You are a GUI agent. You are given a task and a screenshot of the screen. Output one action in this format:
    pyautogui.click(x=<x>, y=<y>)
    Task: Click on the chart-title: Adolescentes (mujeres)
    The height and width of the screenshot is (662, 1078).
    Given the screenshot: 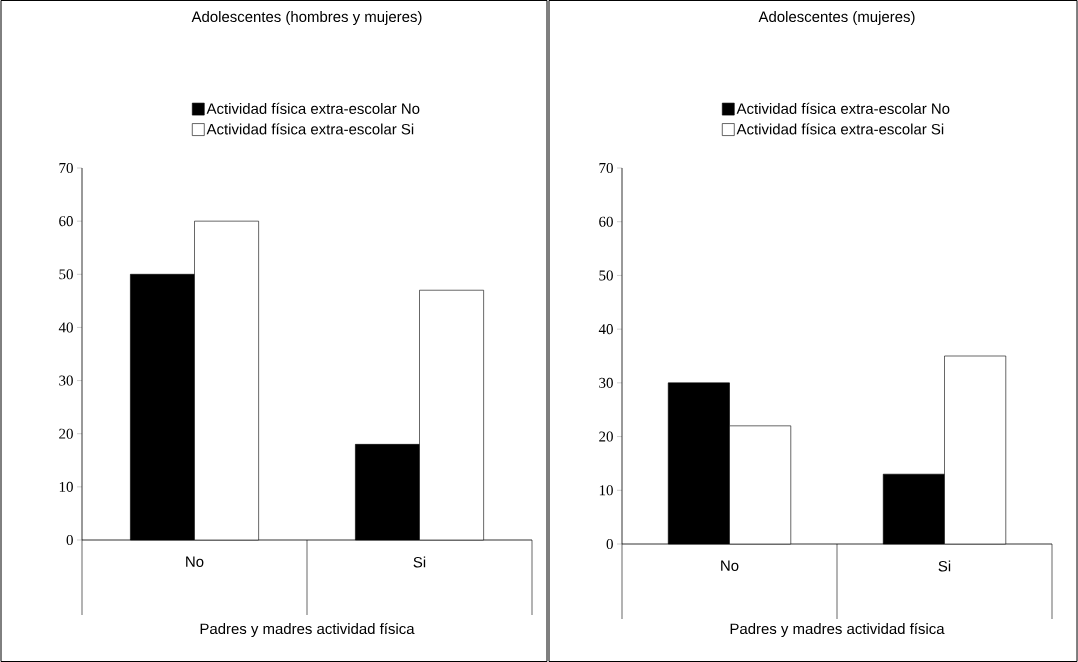 What is the action you would take?
    pyautogui.click(x=836, y=18)
    